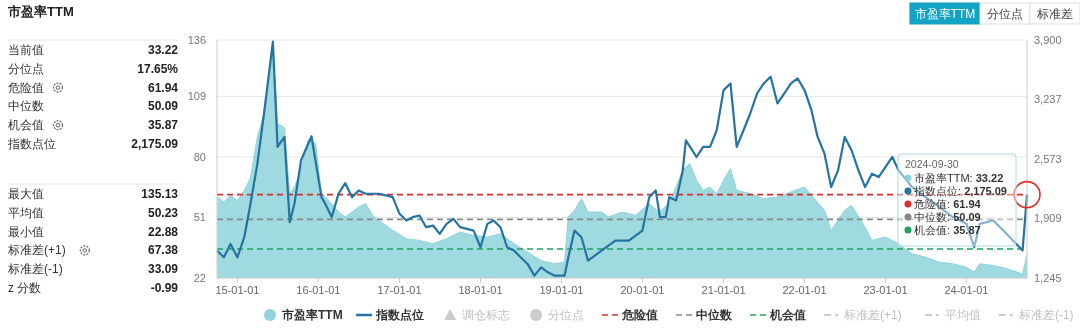  Describe the element at coordinates (199, 217) in the screenshot. I see `y-tick-label: 51` at that location.